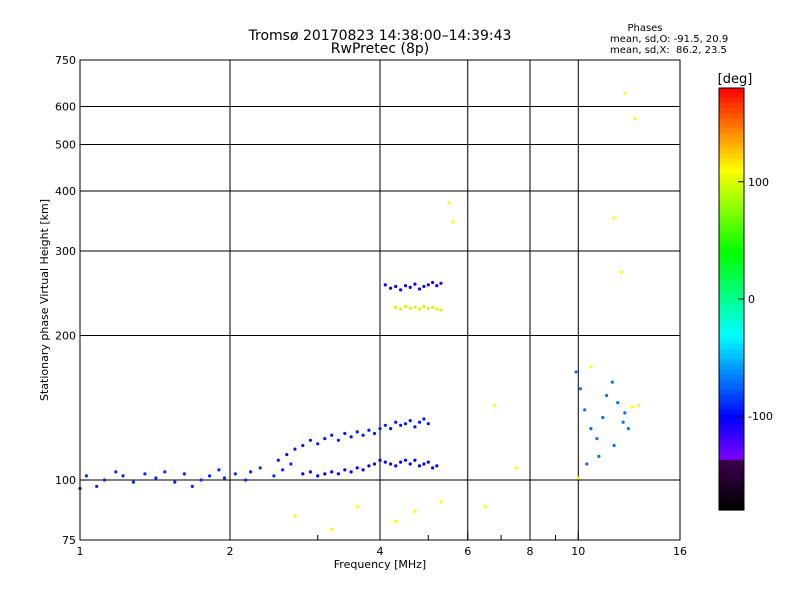 The image size is (800, 600). What do you see at coordinates (65, 191) in the screenshot?
I see `y-tick-label: 400` at bounding box center [65, 191].